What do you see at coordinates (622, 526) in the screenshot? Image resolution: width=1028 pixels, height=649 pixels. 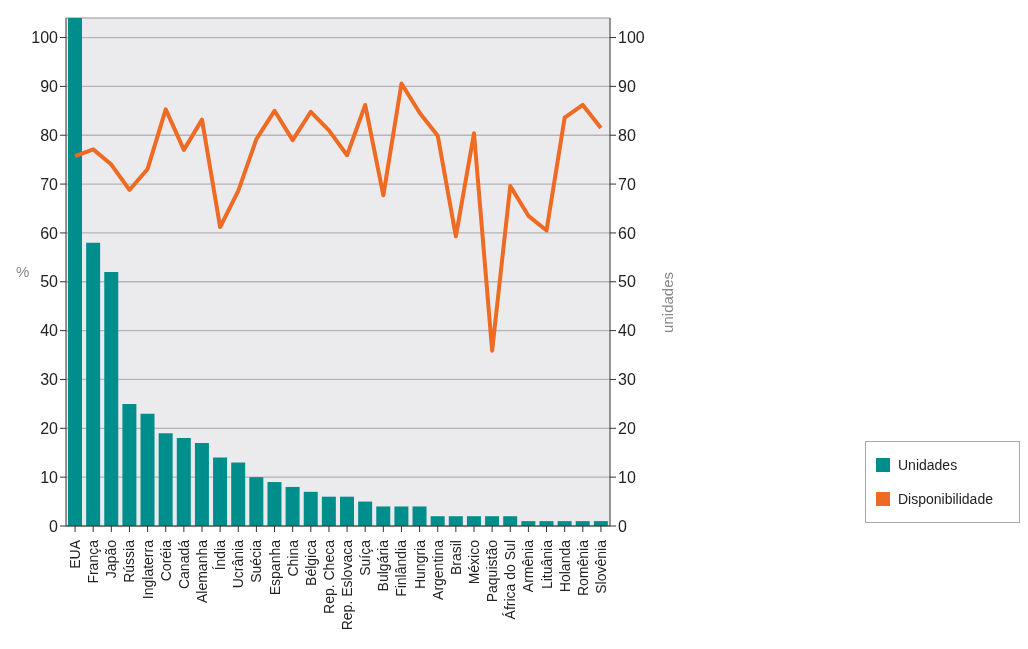 I see `y2-tick-label: 0` at bounding box center [622, 526].